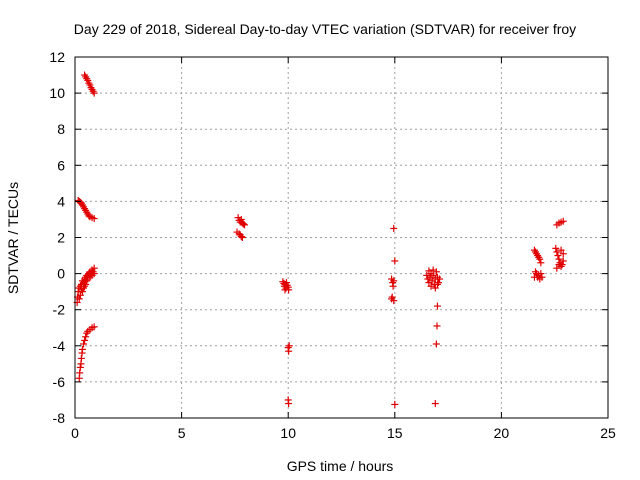  I want to click on x-tick-label: 15, so click(395, 433).